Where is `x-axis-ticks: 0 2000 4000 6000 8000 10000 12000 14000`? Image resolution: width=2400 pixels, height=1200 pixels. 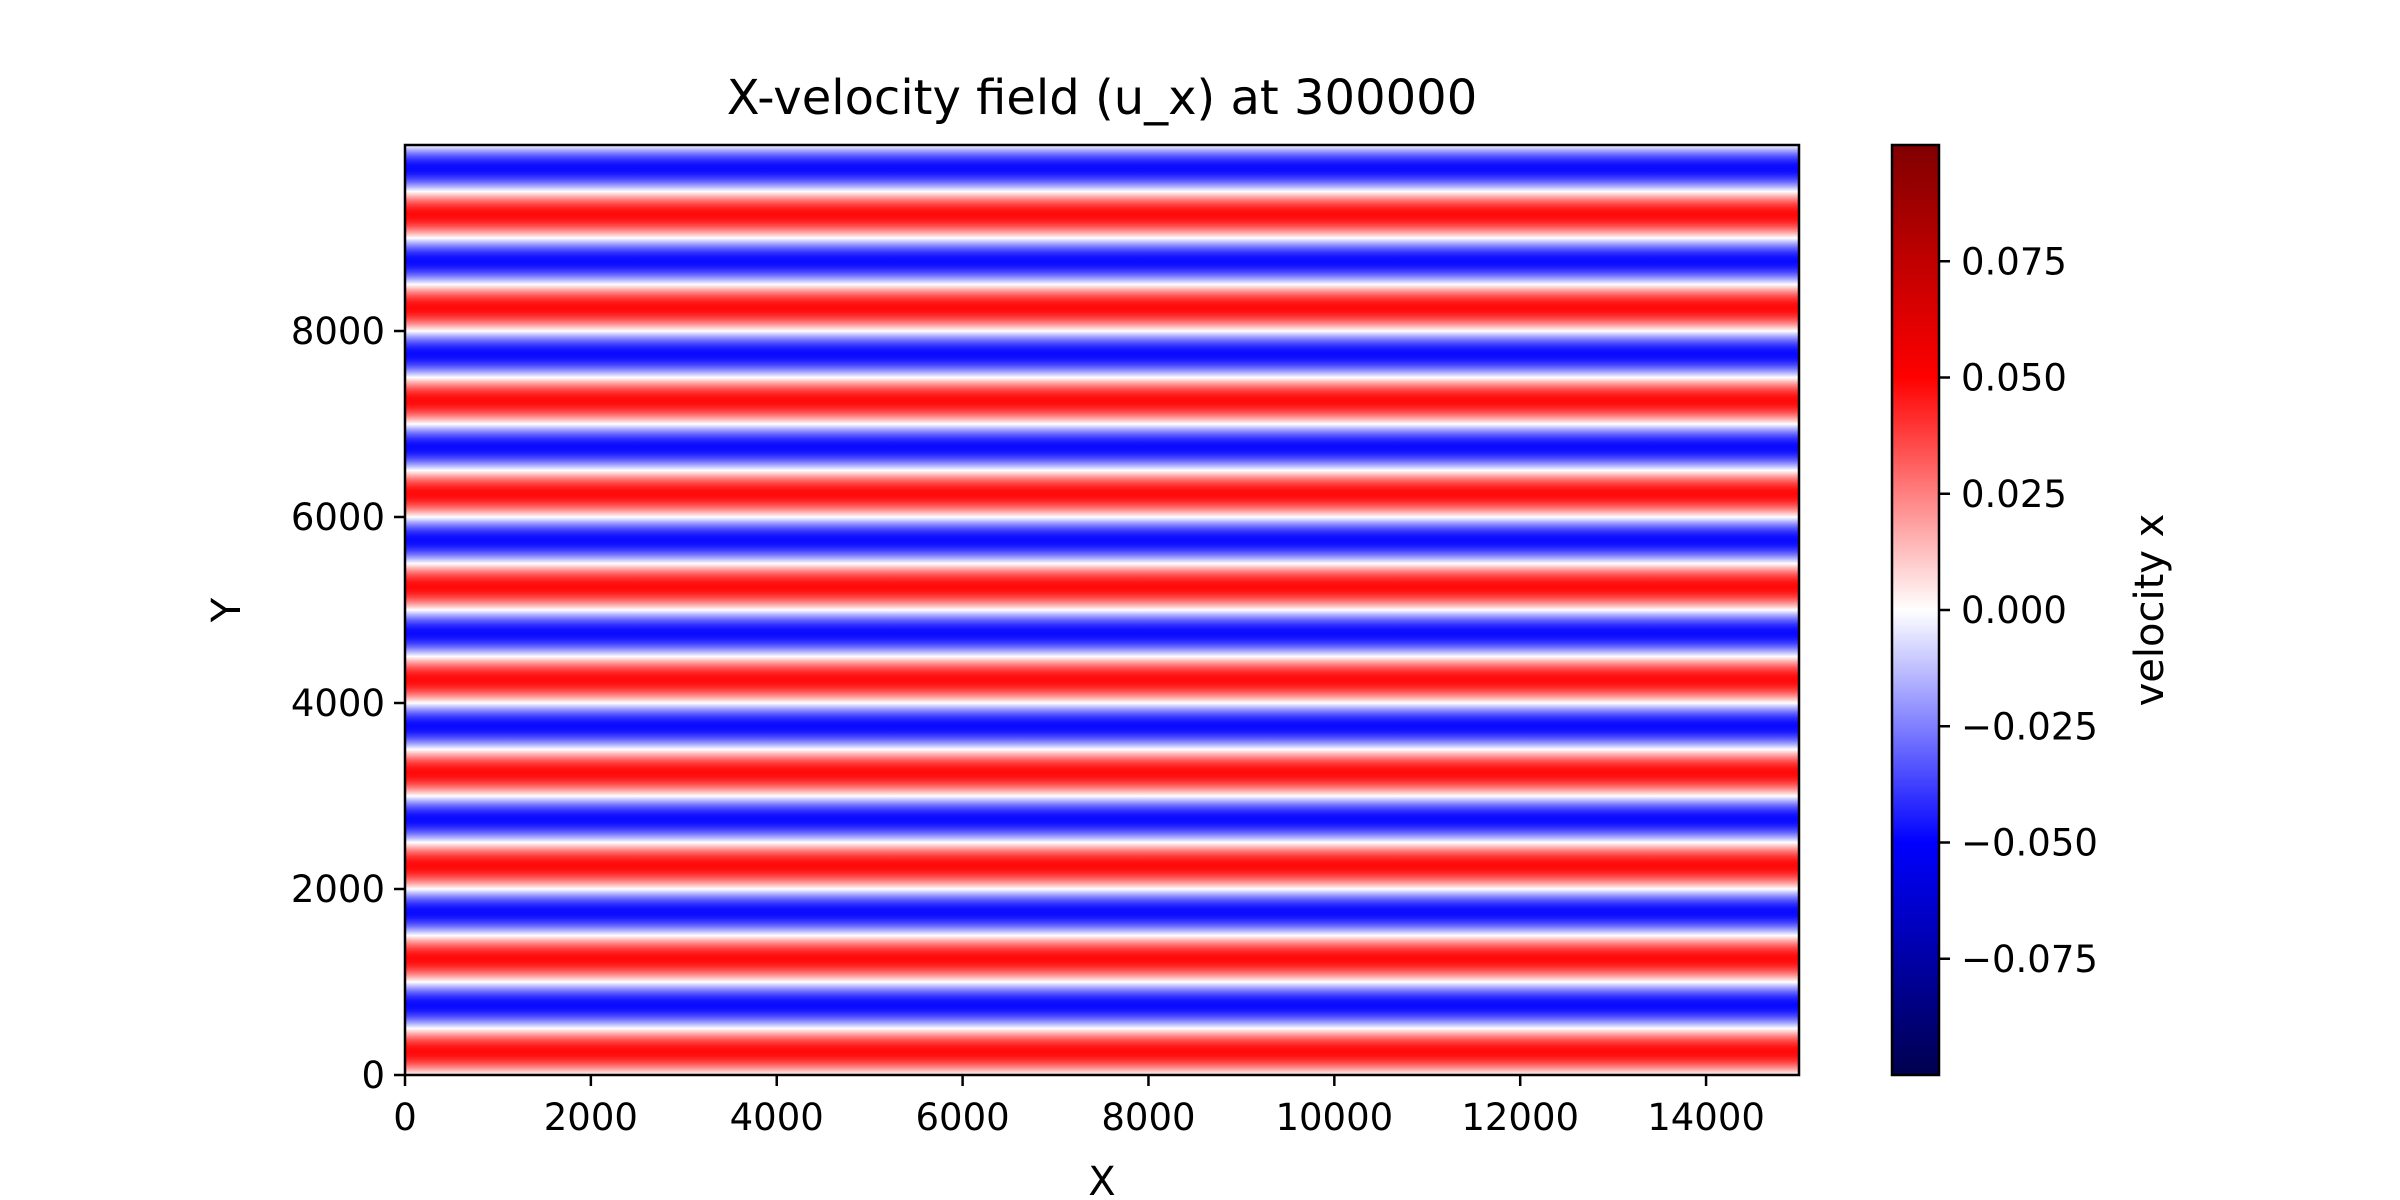
x-axis-ticks: 0 2000 4000 6000 8000 10000 12000 14000 is located at coordinates (1079, 1107).